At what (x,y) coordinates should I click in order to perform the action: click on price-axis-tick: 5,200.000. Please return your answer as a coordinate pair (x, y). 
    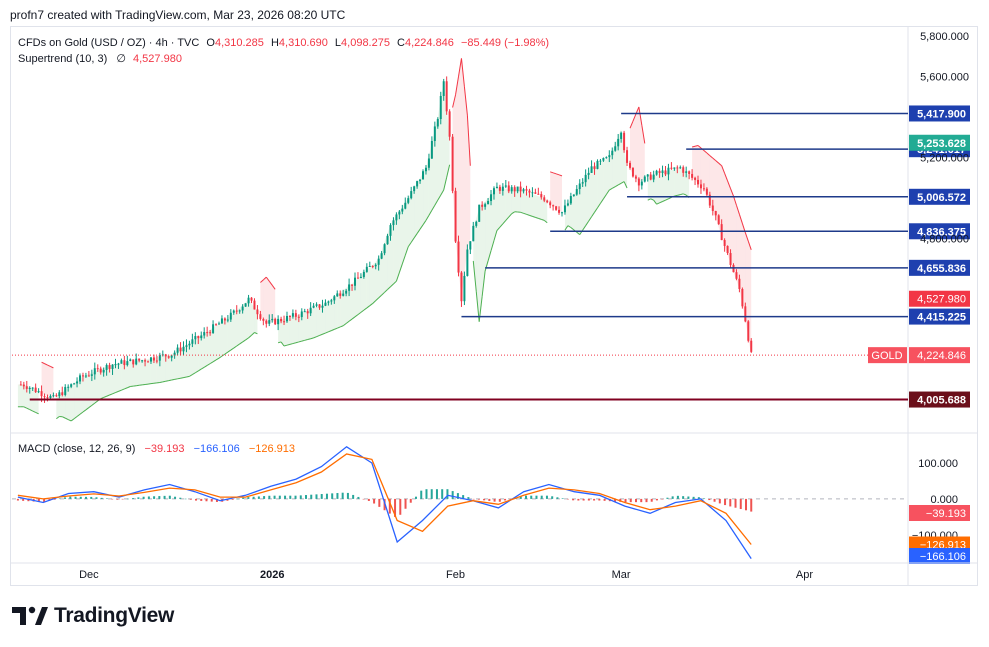
    Looking at the image, I should click on (944, 159).